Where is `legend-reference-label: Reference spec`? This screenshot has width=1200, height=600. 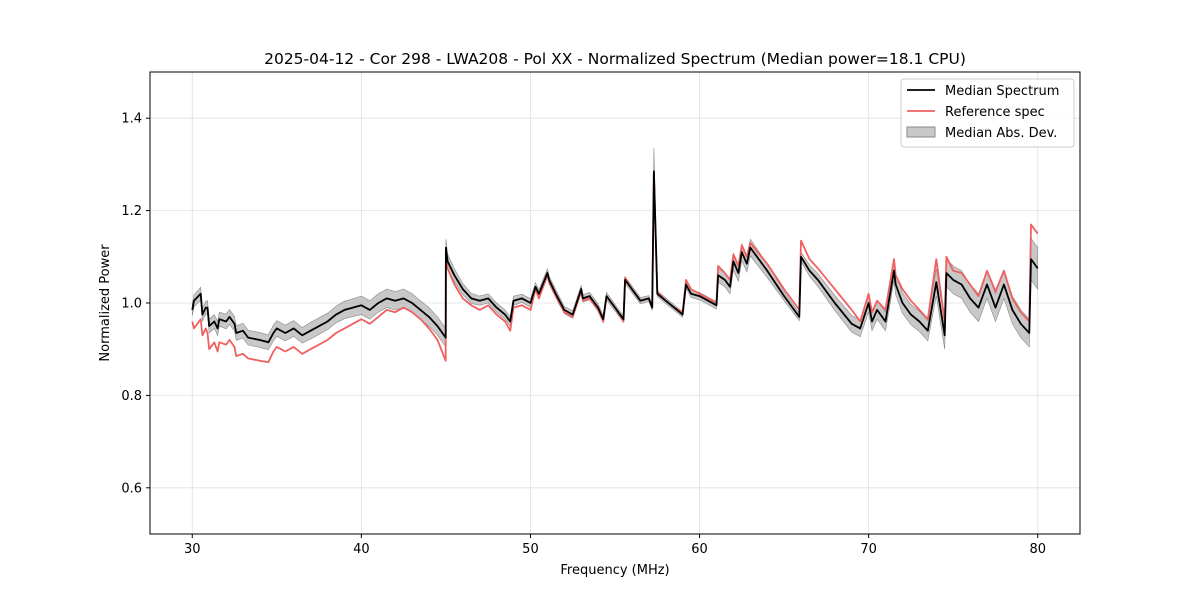 legend-reference-label: Reference spec is located at coordinates (995, 112).